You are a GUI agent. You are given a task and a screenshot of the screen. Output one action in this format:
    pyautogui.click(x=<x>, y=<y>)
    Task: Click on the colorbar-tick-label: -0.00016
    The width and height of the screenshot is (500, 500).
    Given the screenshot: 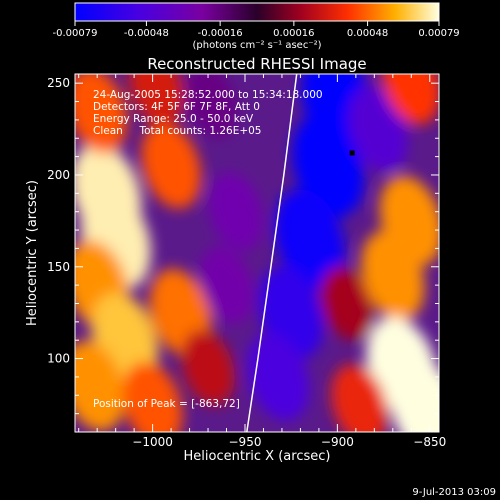 What is the action you would take?
    pyautogui.click(x=220, y=33)
    